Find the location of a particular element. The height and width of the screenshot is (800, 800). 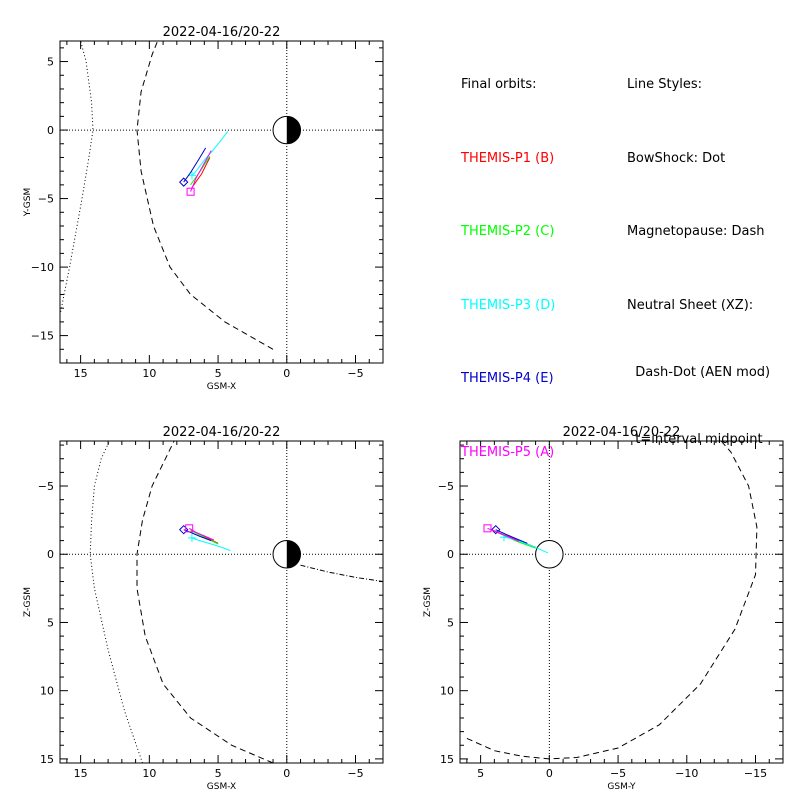

earth-icon is located at coordinates (549, 554).